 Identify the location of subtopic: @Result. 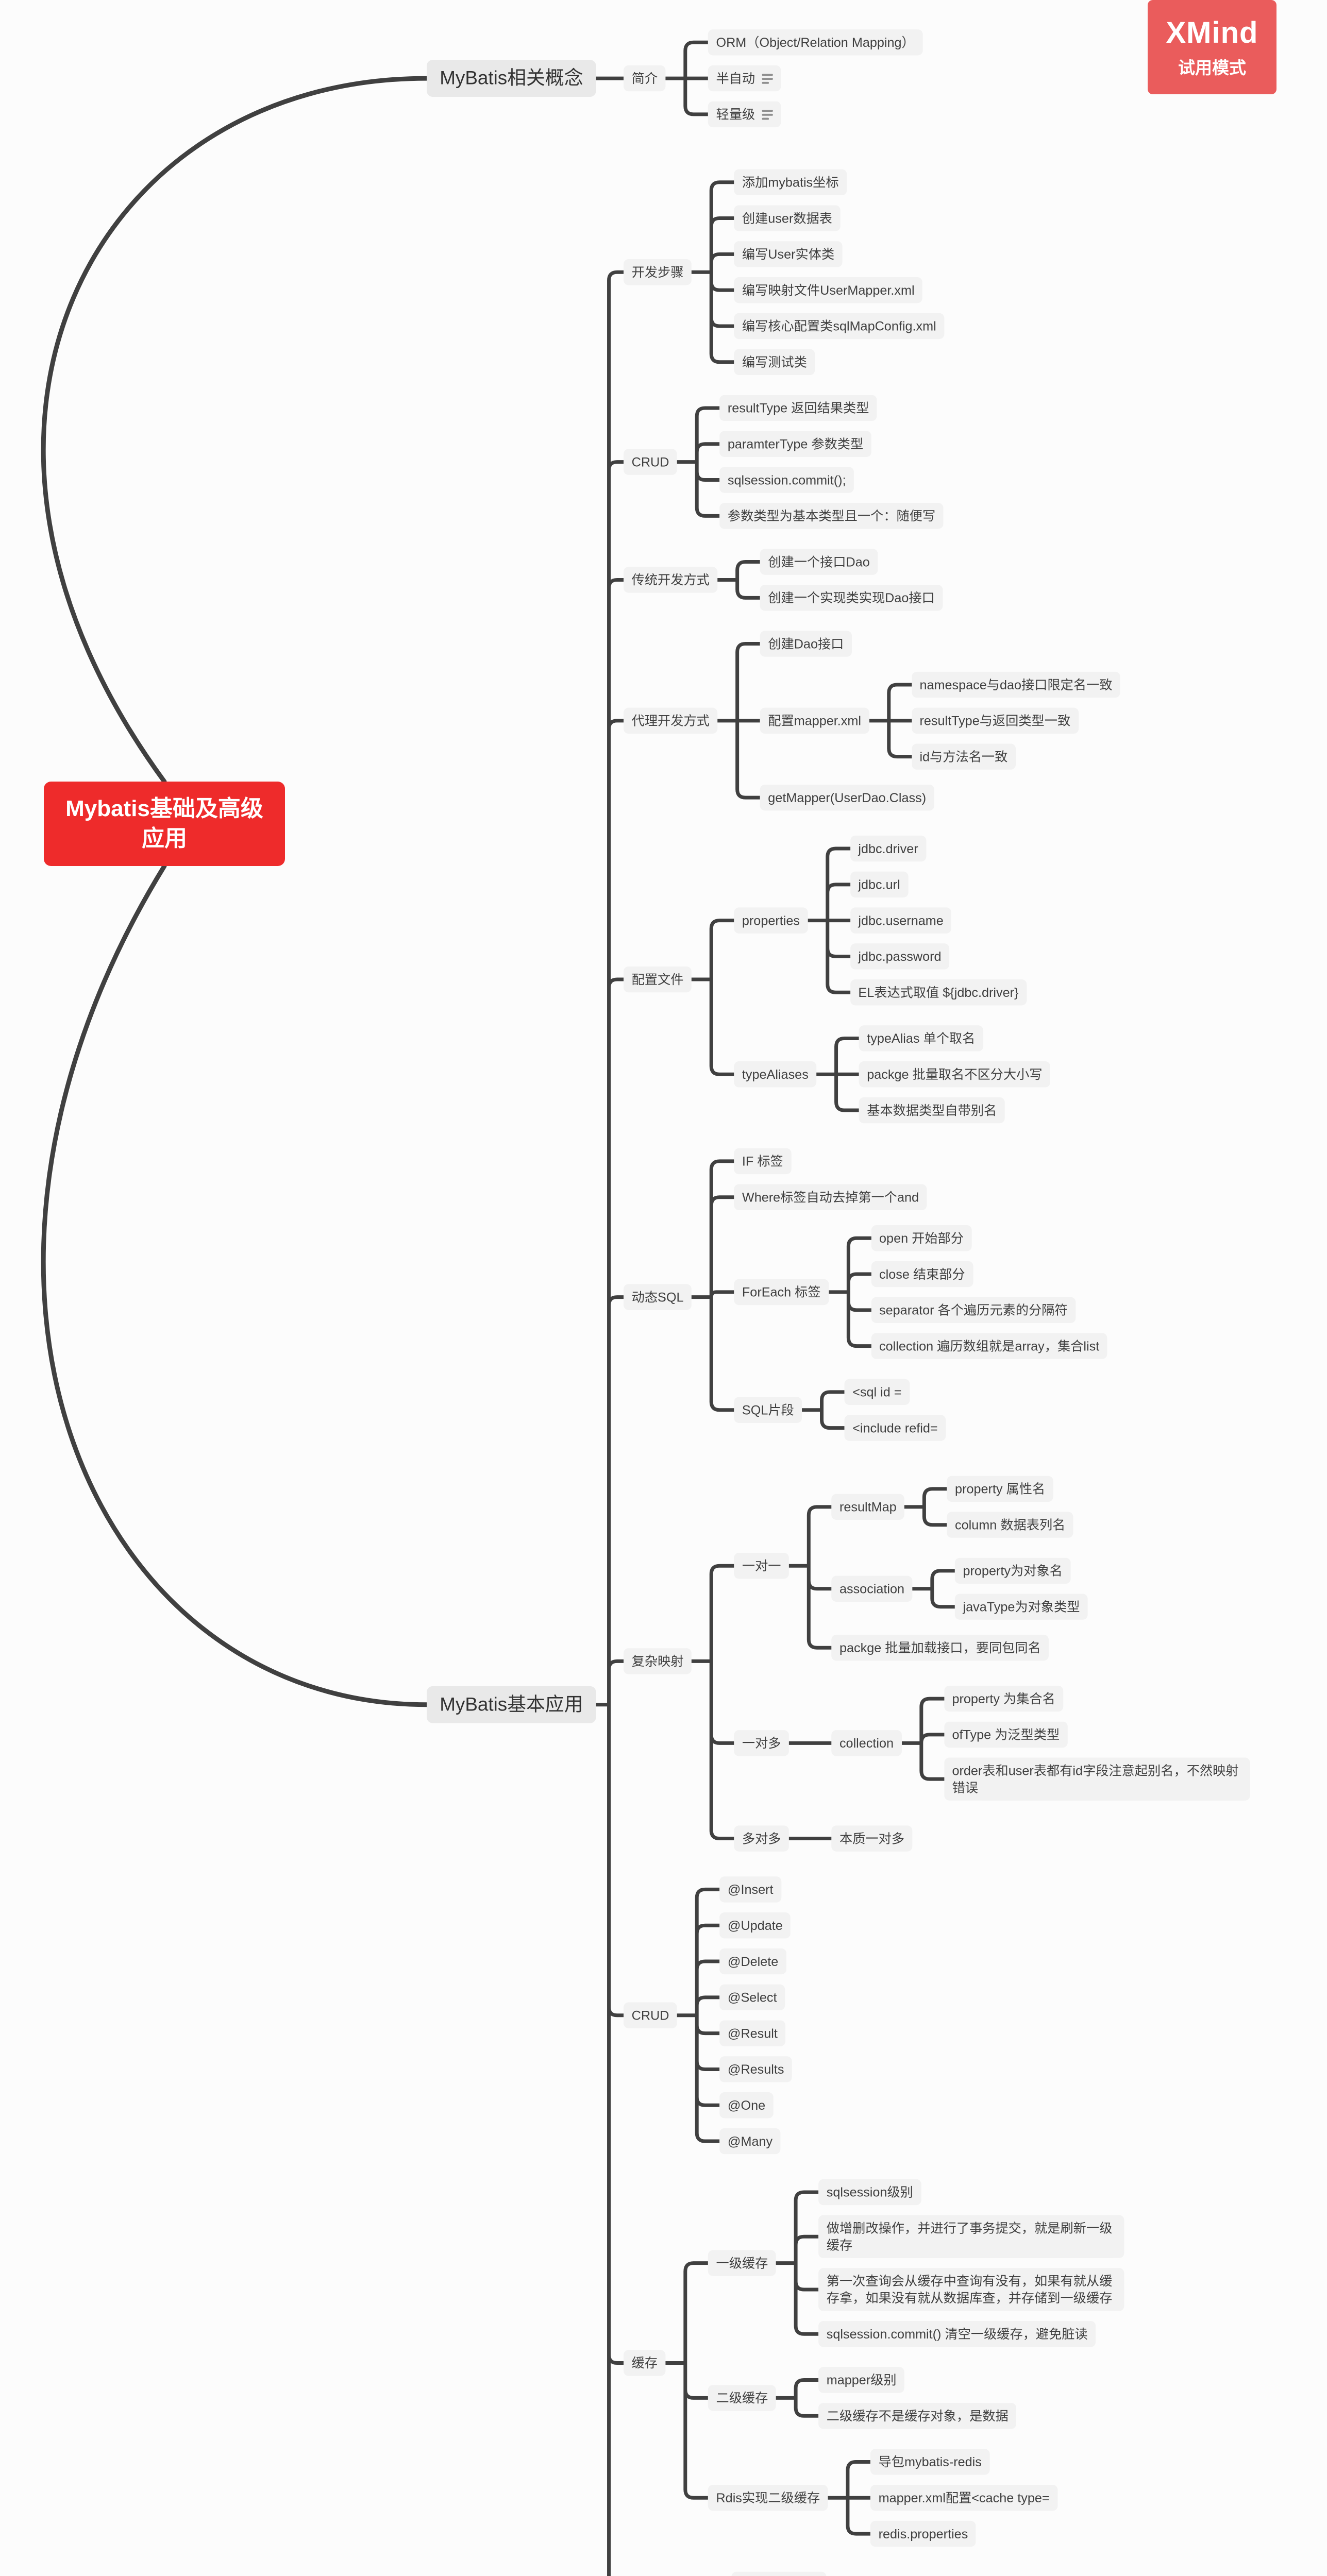
(753, 2033).